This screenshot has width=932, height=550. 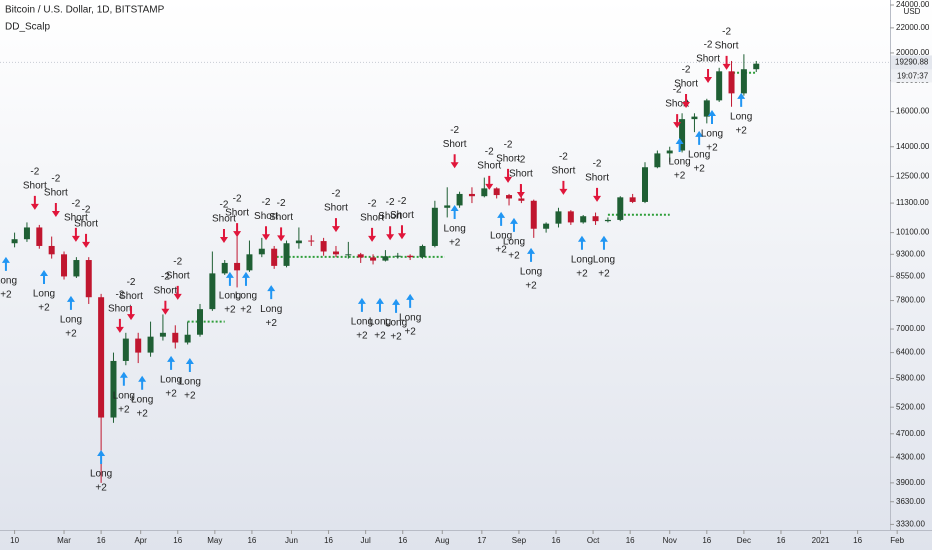 What do you see at coordinates (291, 540) in the screenshot?
I see `x-tick-label: Jun` at bounding box center [291, 540].